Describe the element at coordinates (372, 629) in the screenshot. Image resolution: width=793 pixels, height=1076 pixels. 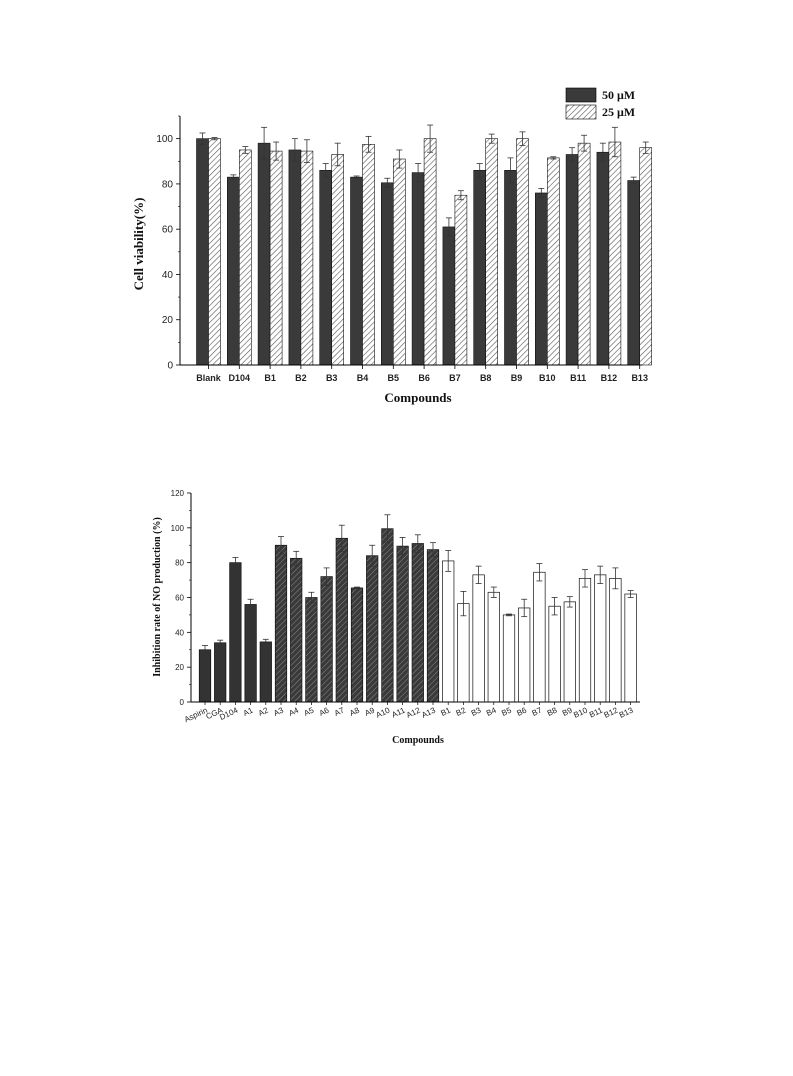
I see `bar-A9` at that location.